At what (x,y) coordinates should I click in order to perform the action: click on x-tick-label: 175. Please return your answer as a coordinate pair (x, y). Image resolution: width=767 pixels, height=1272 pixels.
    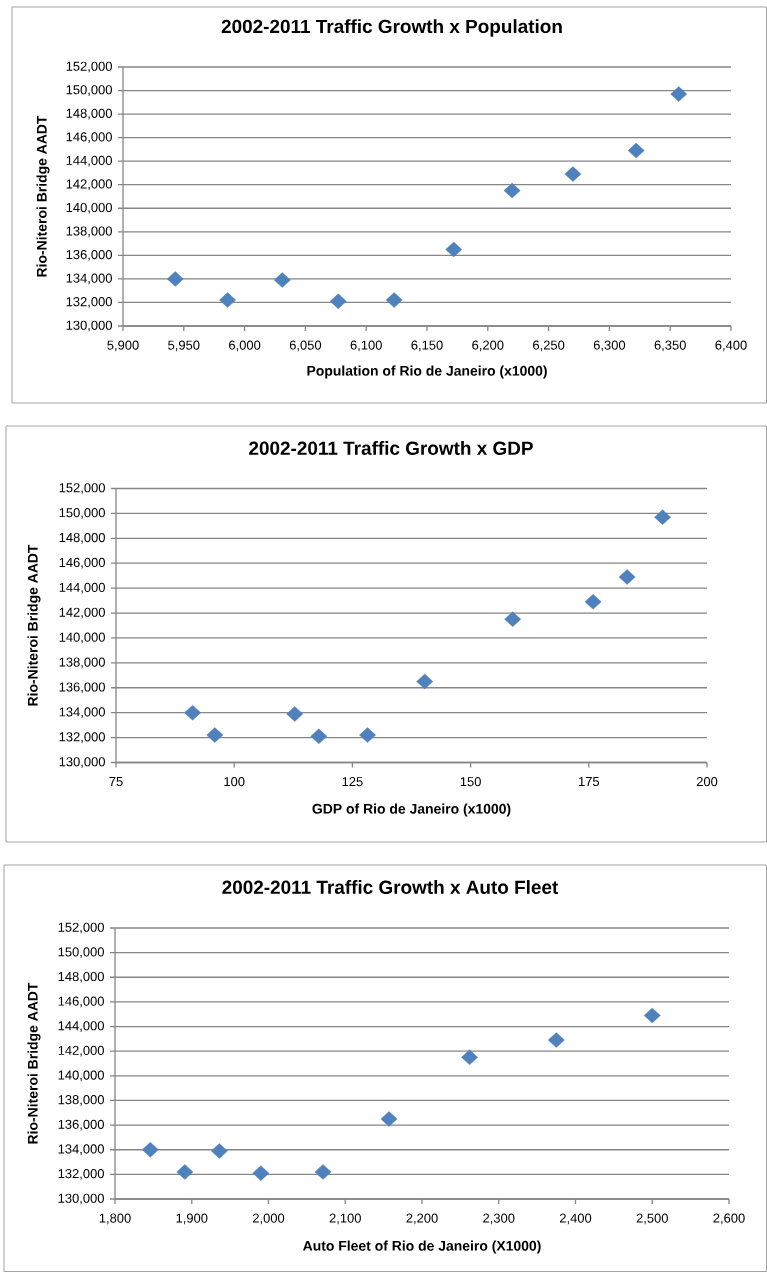
    Looking at the image, I should click on (589, 782).